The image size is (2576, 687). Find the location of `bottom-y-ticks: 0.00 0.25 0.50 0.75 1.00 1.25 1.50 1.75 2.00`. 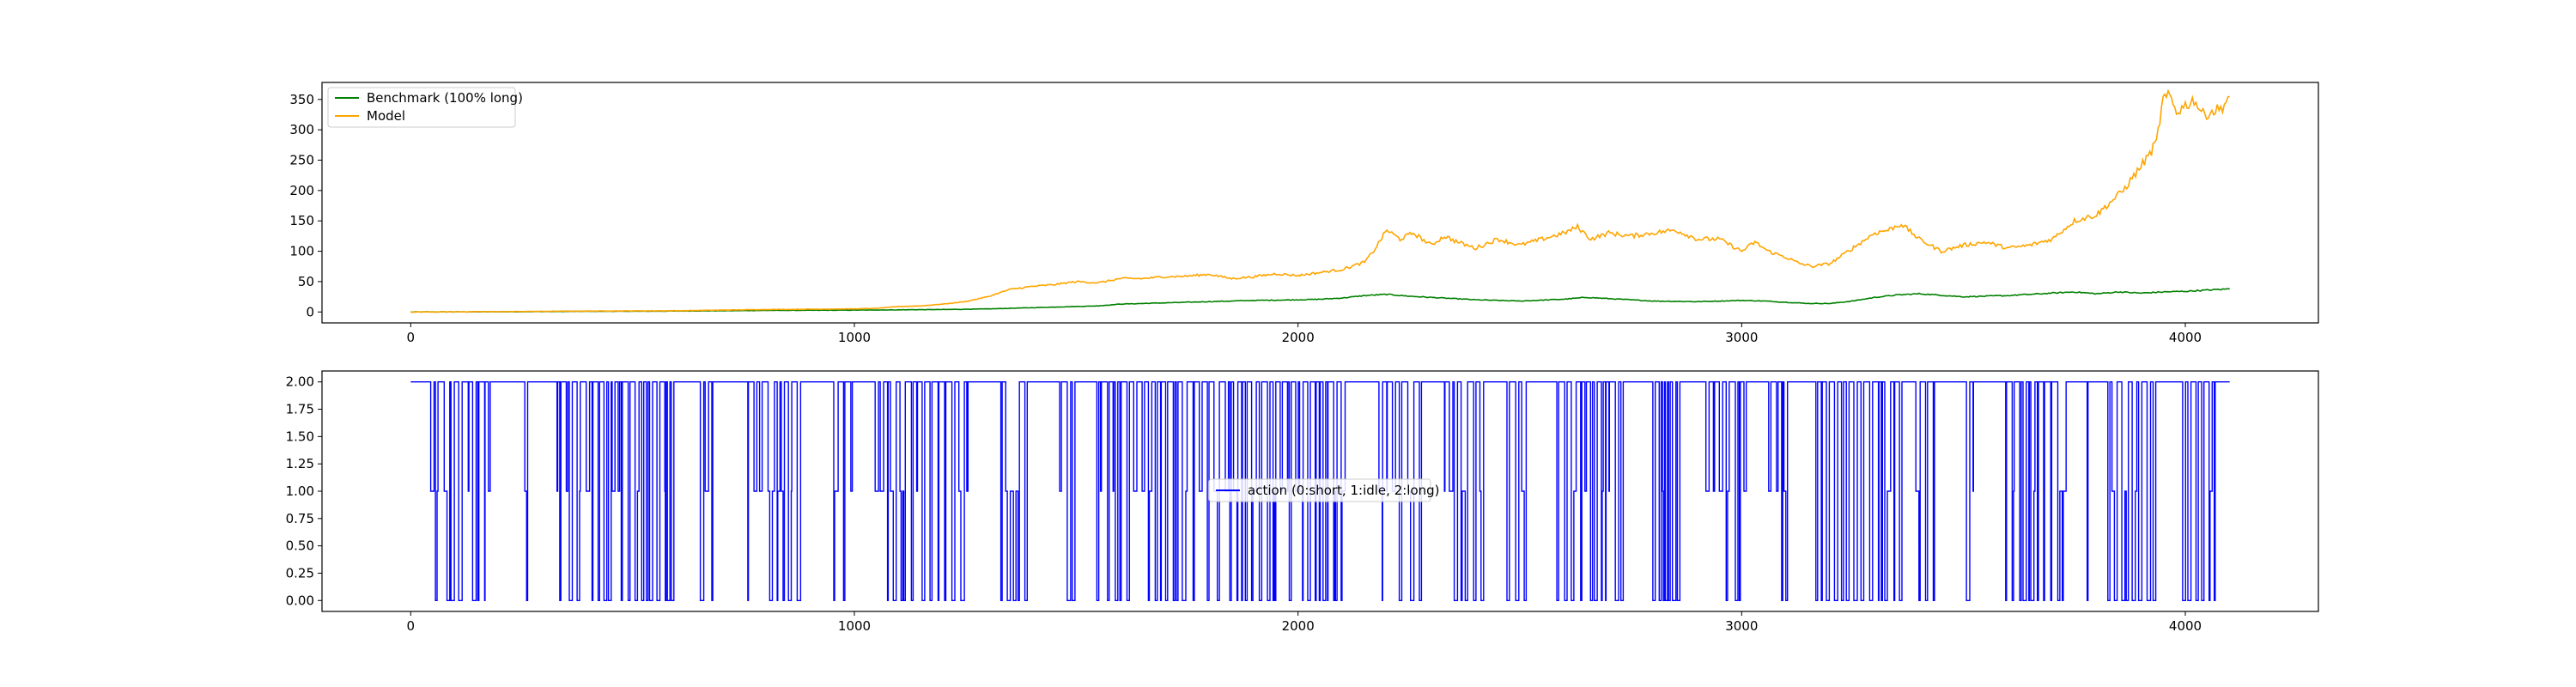

bottom-y-ticks: 0.00 0.25 0.50 0.75 1.00 1.25 1.50 1.75 2.00 is located at coordinates (304, 491).